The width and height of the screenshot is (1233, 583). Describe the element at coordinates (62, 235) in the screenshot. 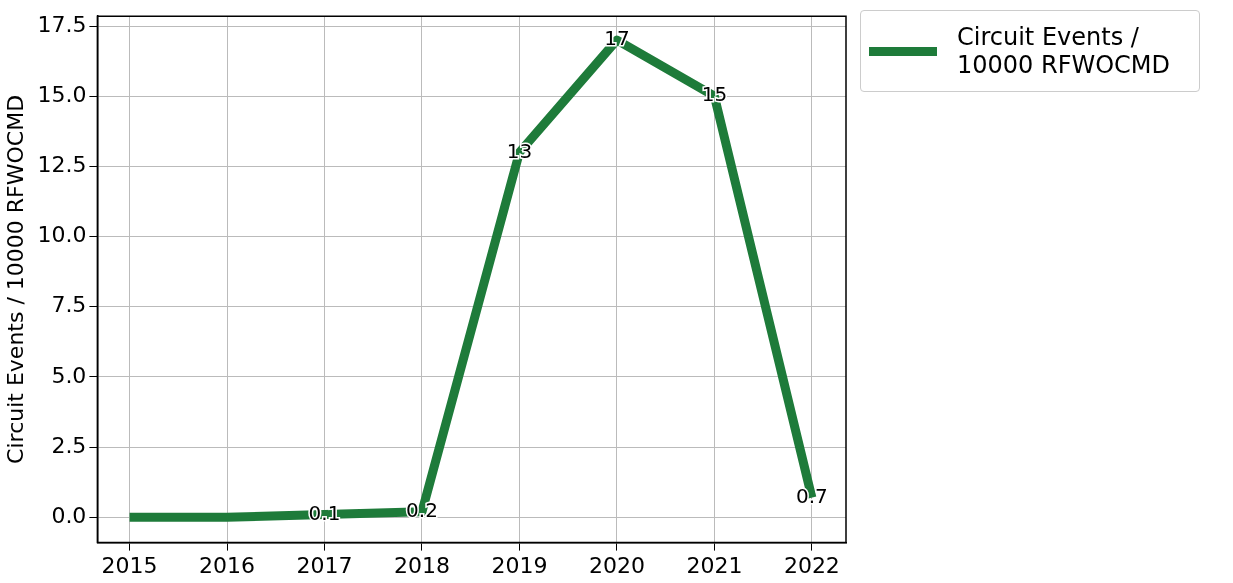

I see `y-tick-label: 10.0` at that location.